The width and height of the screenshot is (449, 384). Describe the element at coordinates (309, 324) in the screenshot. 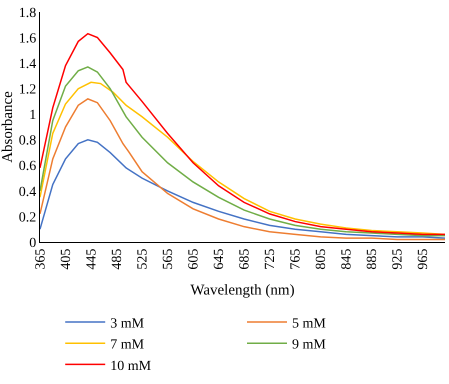

I see `legend-label: 5 mM` at that location.